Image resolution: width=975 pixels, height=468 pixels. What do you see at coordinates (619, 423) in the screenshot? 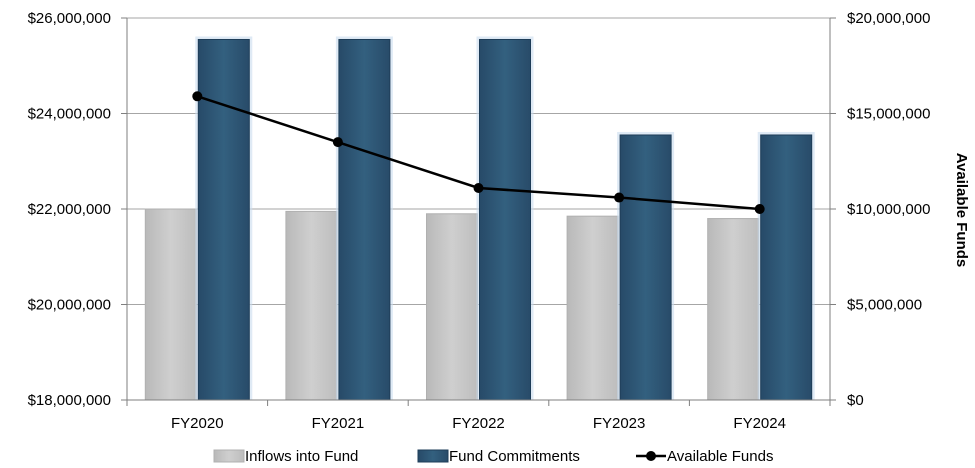
I see `x-tick-label: FY2023` at bounding box center [619, 423].